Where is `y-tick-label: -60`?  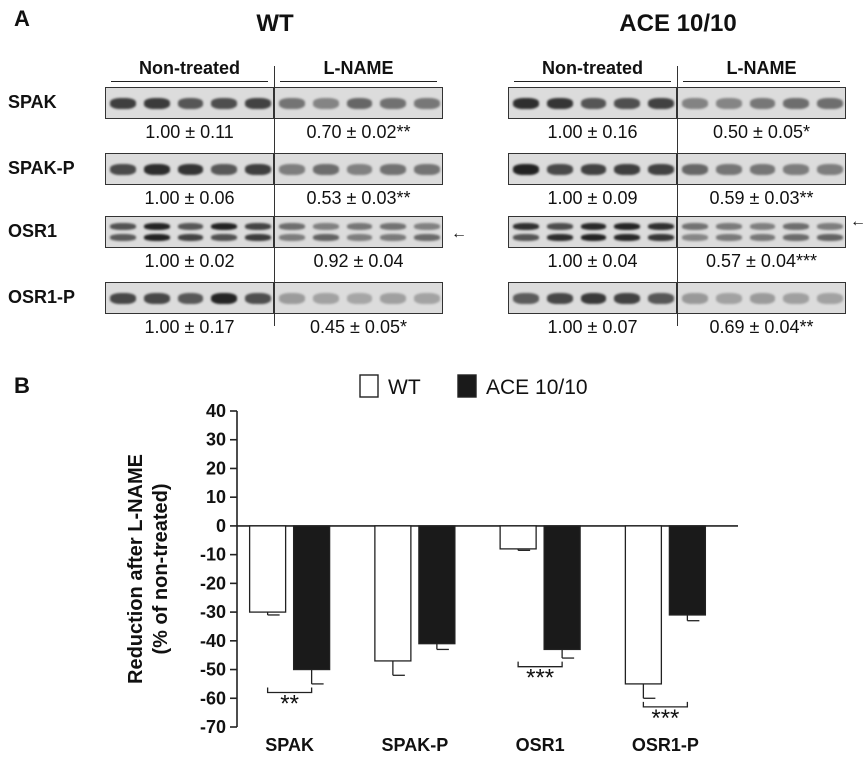 y-tick-label: -60 is located at coordinates (213, 698).